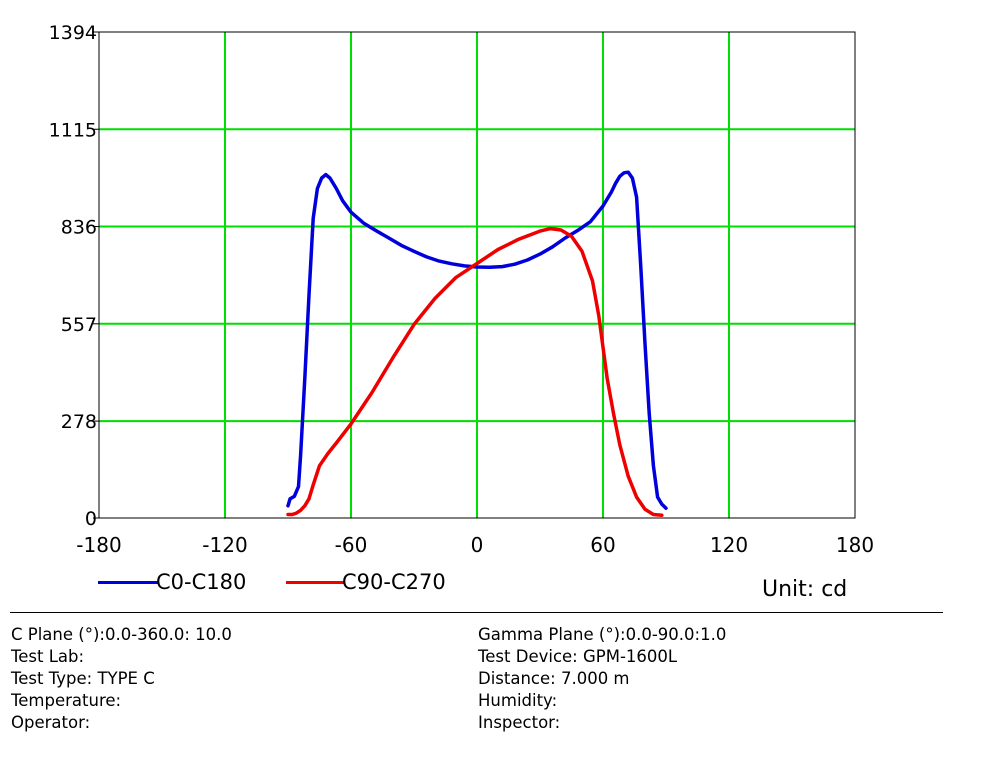 This screenshot has width=1000, height=758. What do you see at coordinates (602, 545) in the screenshot?
I see `x-tick-label: 60` at bounding box center [602, 545].